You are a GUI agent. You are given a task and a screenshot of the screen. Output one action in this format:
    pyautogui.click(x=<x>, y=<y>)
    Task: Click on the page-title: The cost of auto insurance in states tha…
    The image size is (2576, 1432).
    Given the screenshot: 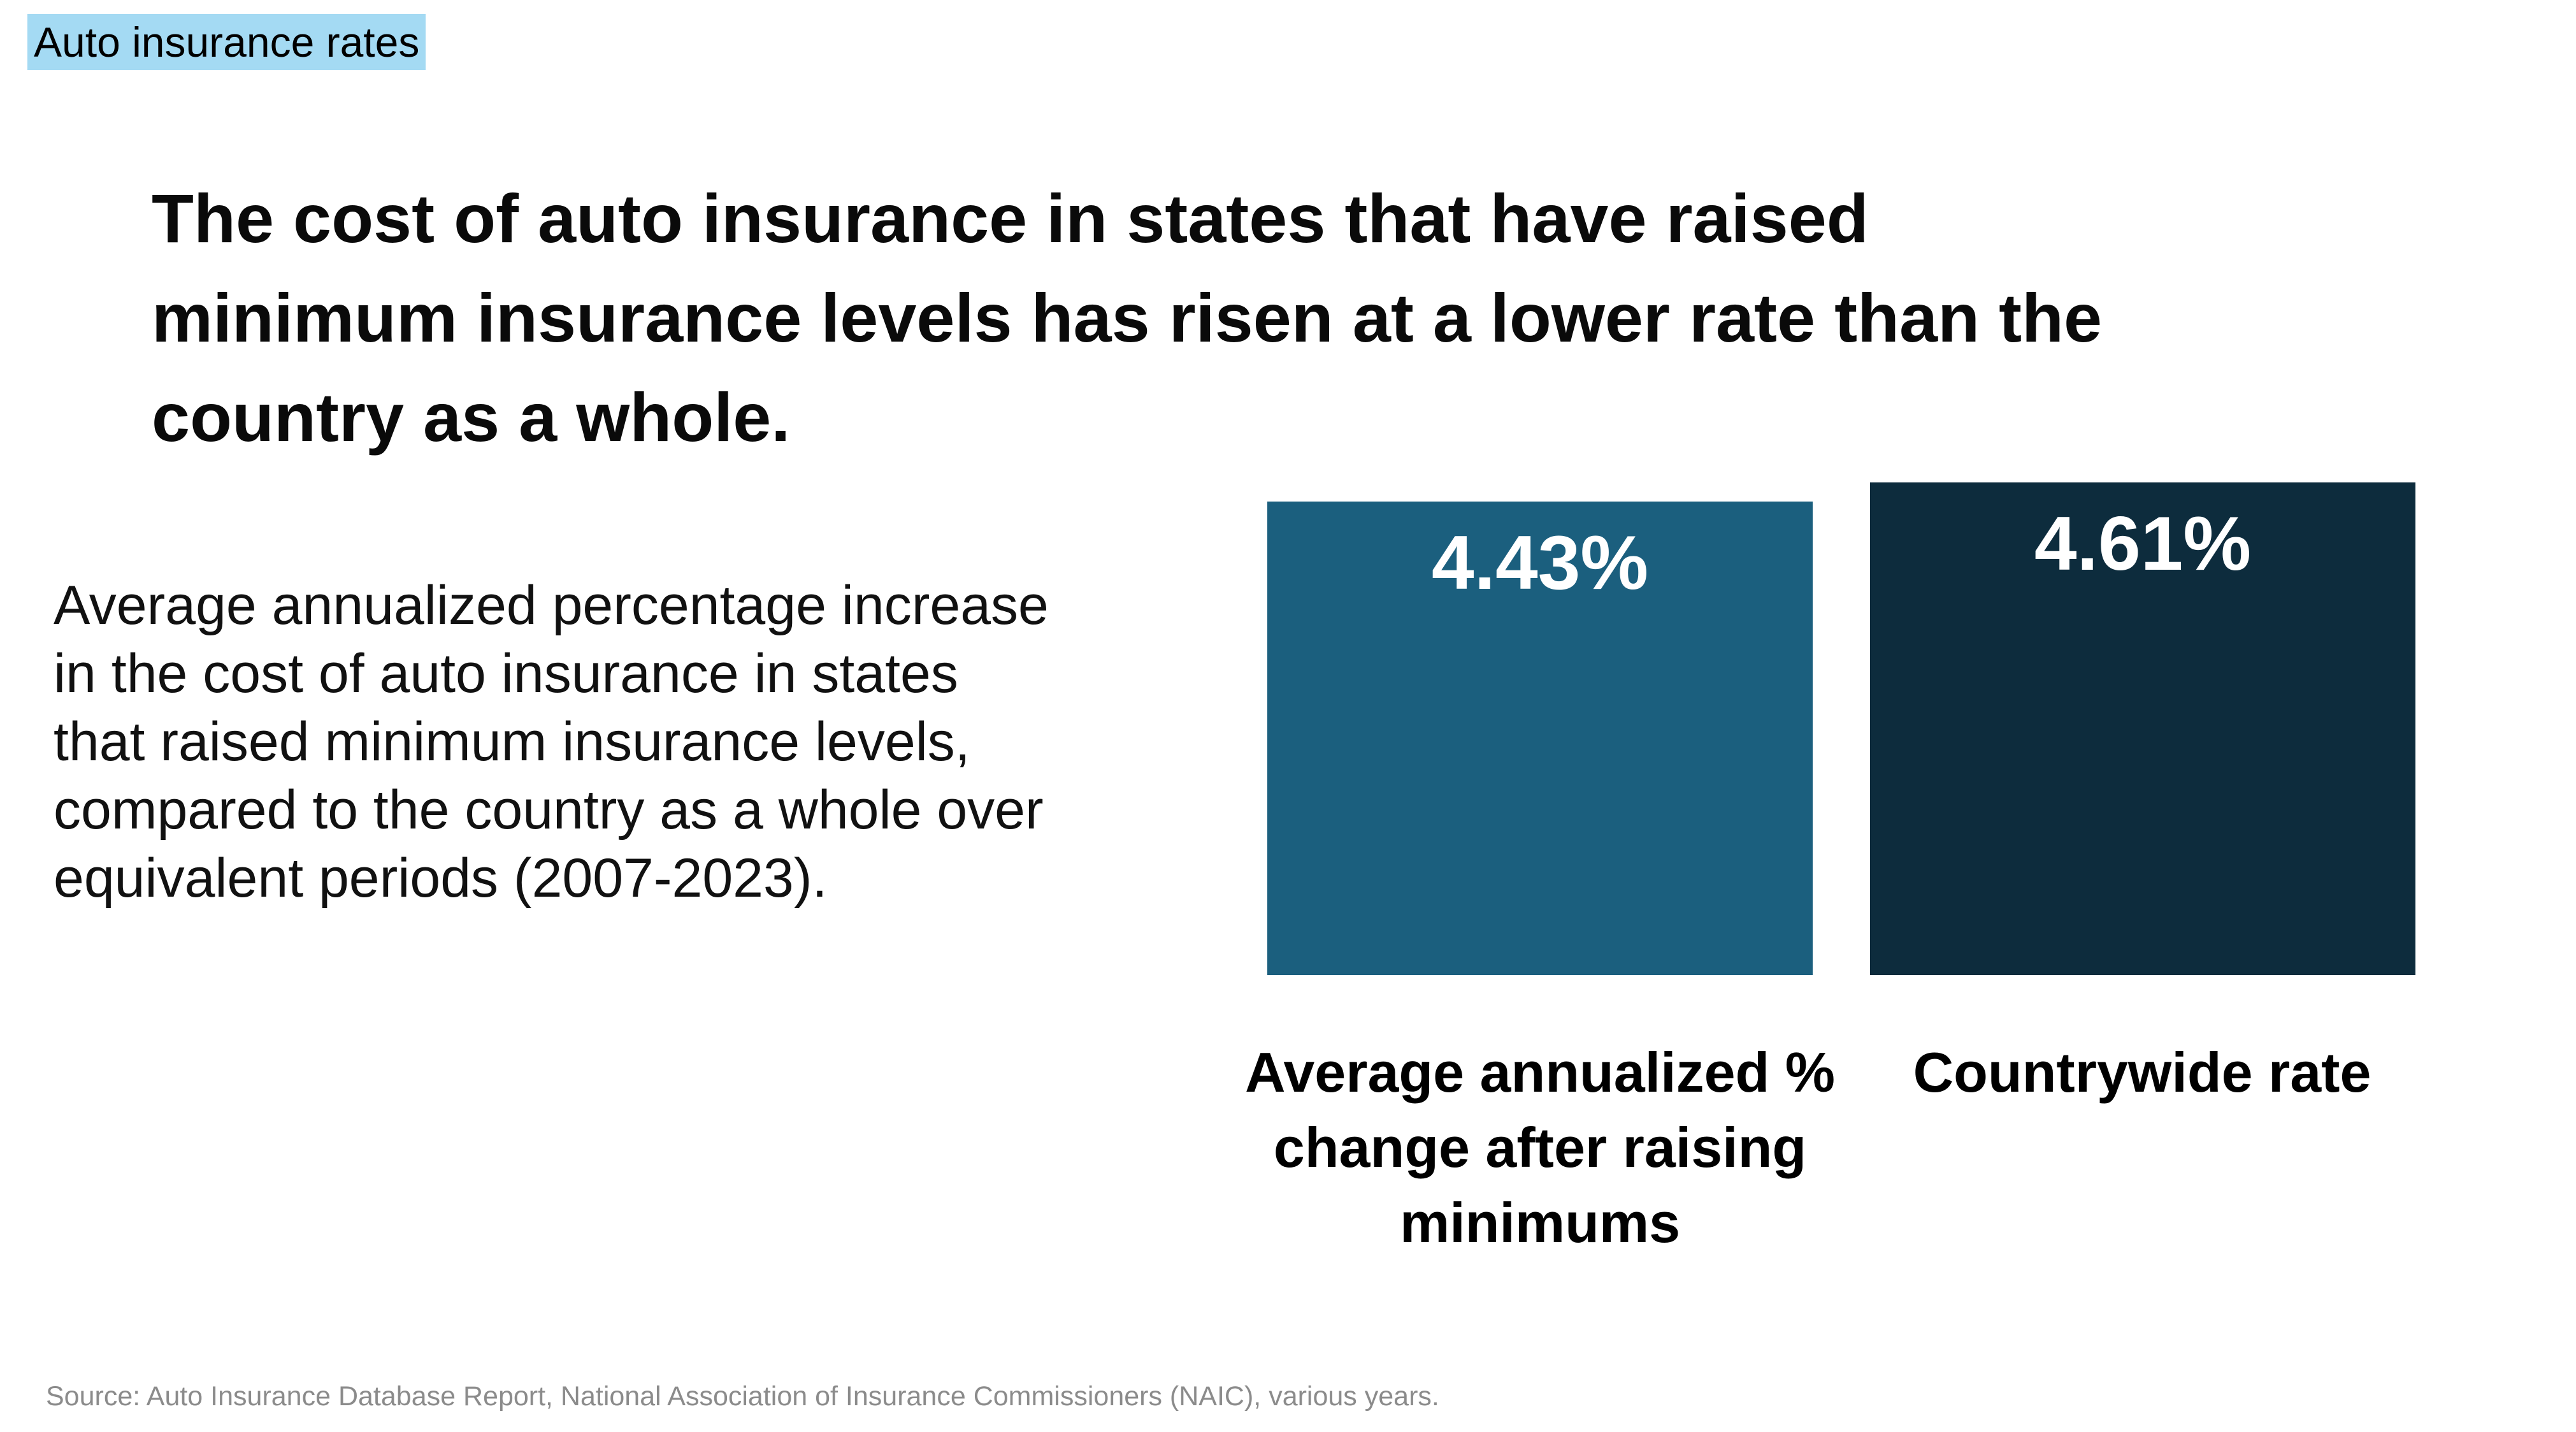 What is the action you would take?
    pyautogui.click(x=1127, y=318)
    